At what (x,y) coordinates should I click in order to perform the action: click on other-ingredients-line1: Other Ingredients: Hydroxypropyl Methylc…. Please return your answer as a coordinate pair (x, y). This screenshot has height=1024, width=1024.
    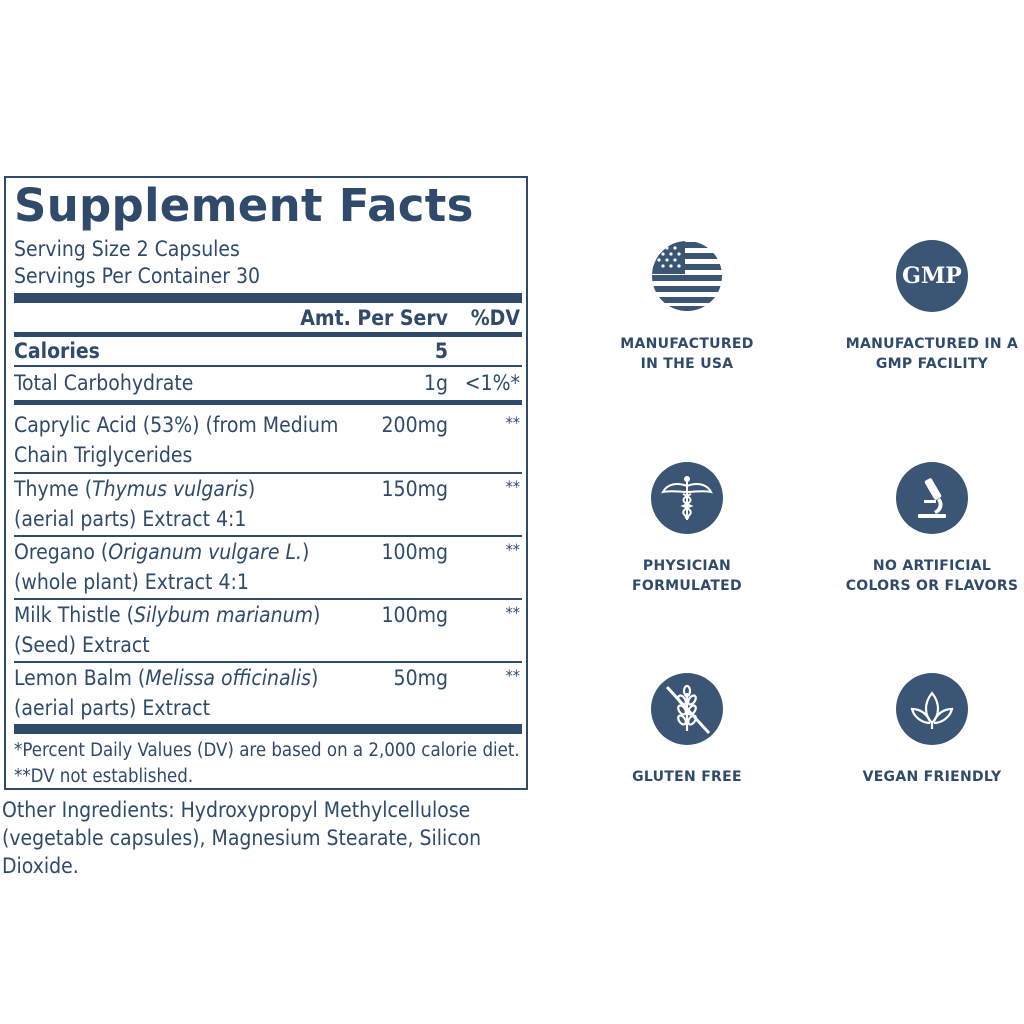
    Looking at the image, I should click on (236, 810).